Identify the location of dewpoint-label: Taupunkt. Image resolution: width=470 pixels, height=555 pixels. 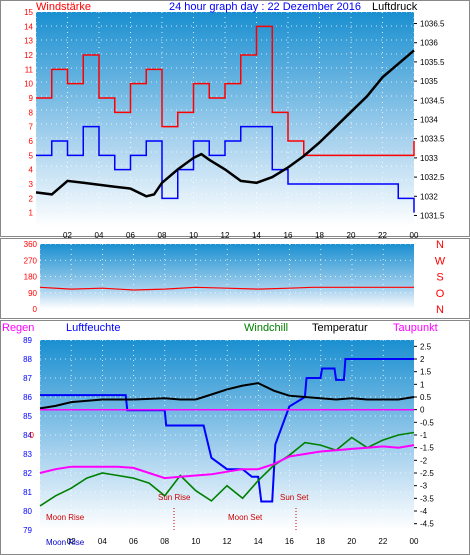
(415, 328).